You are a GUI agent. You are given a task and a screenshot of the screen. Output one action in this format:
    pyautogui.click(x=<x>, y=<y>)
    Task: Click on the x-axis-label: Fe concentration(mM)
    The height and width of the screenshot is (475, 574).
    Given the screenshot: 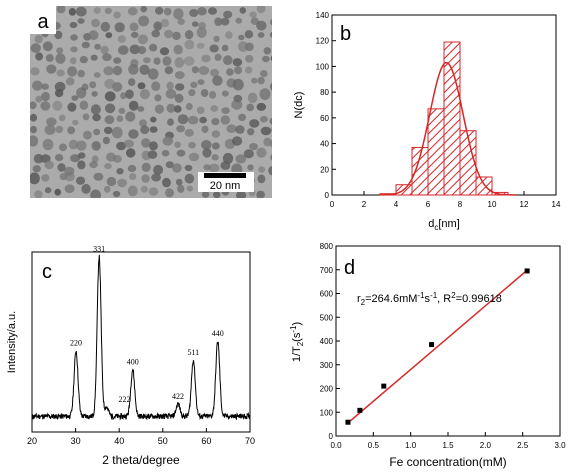 What is the action you would take?
    pyautogui.click(x=447, y=462)
    